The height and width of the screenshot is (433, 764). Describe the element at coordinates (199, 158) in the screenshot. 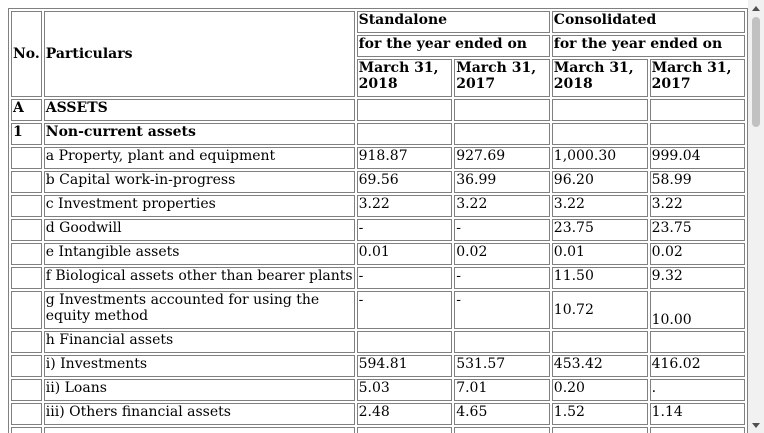

I see `row-particulars: a Property, plant and equipment` at that location.